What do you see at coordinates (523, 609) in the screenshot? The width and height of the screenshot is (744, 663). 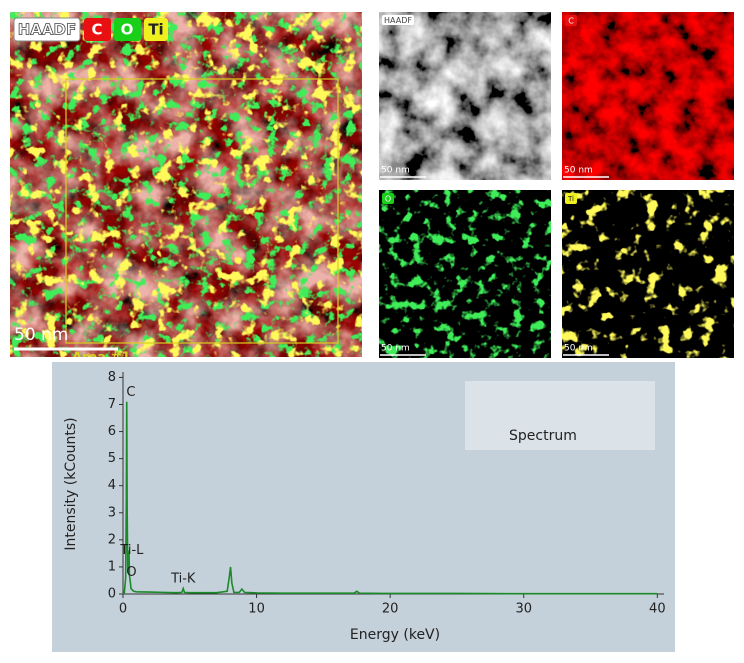 I see `x-tick-label: 30` at bounding box center [523, 609].